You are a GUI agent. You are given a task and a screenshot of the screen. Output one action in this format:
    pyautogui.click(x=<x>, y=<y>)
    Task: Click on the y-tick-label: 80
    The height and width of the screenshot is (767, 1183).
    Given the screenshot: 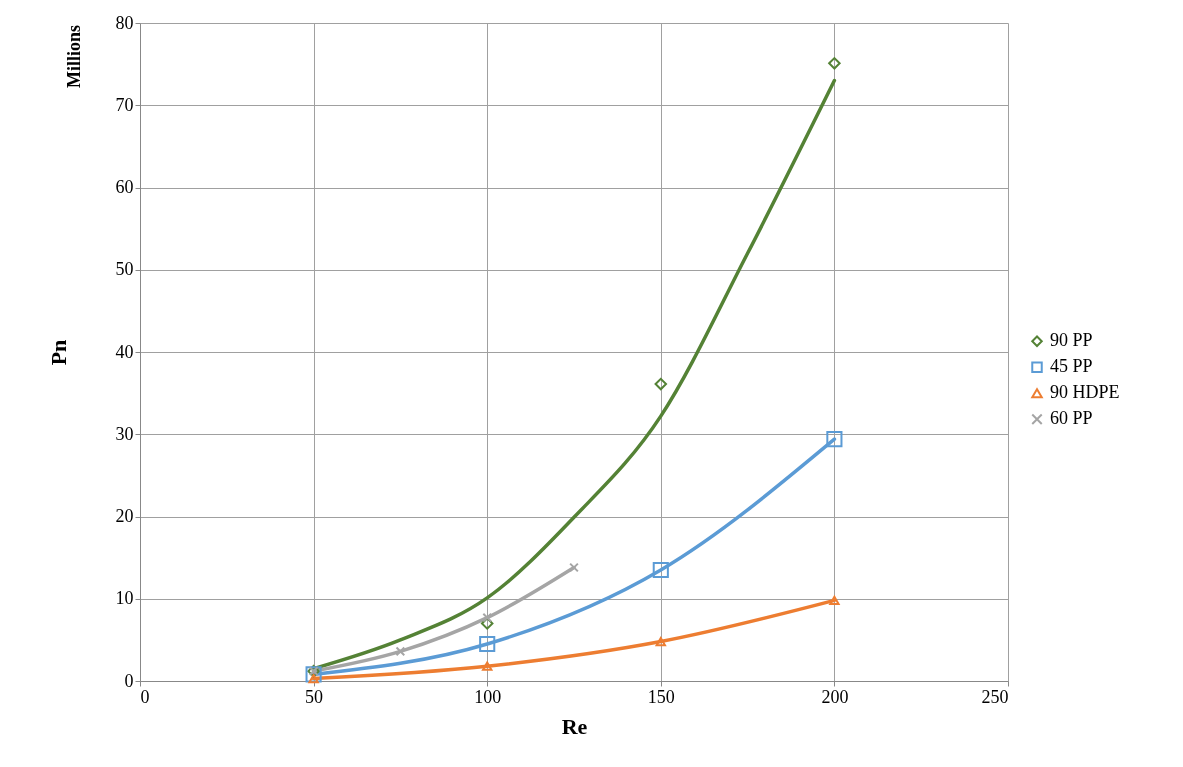 What is the action you would take?
    pyautogui.click(x=124, y=22)
    